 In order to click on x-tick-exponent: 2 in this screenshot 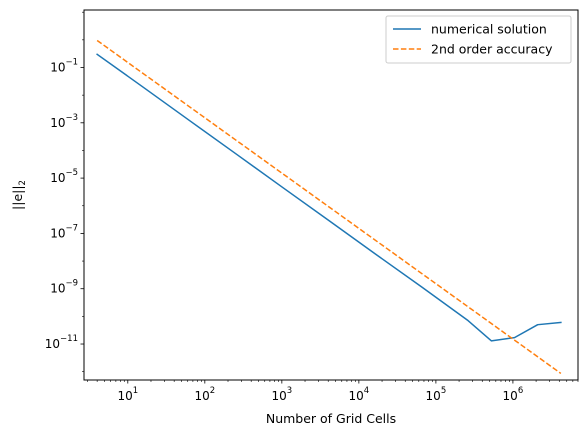, I will do `click(212, 391)`.